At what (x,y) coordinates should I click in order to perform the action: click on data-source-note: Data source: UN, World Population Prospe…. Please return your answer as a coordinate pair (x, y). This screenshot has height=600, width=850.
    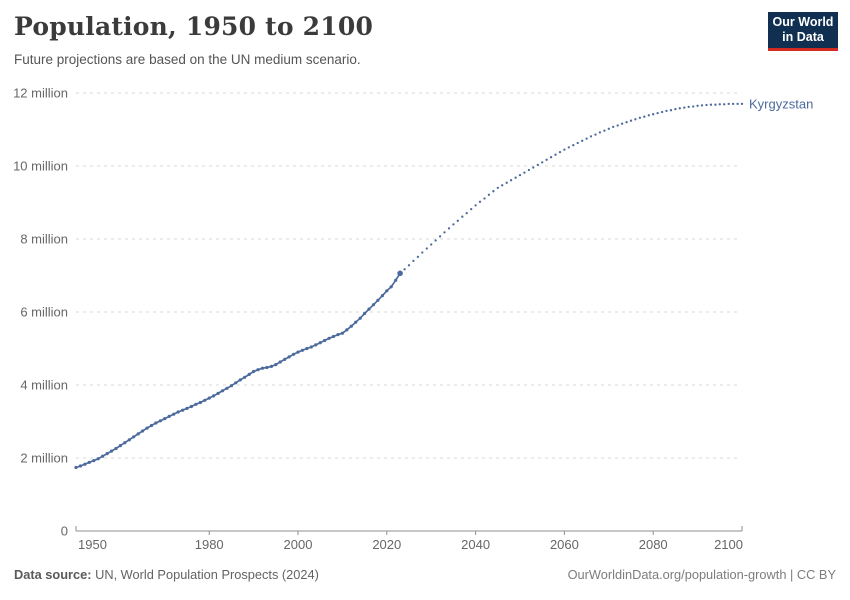
    Looking at the image, I should click on (166, 574).